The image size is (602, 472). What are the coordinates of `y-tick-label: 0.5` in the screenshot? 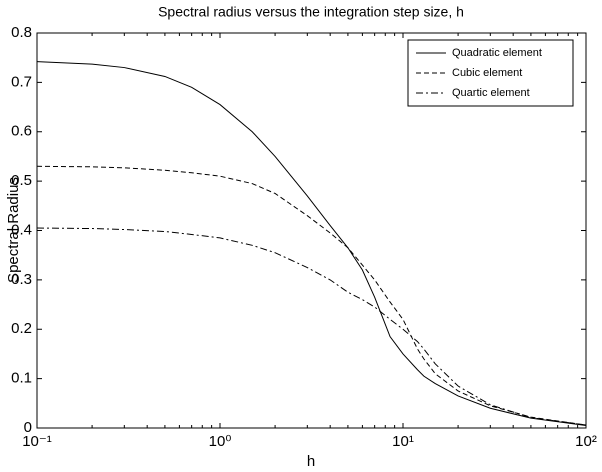 It's located at (21, 180).